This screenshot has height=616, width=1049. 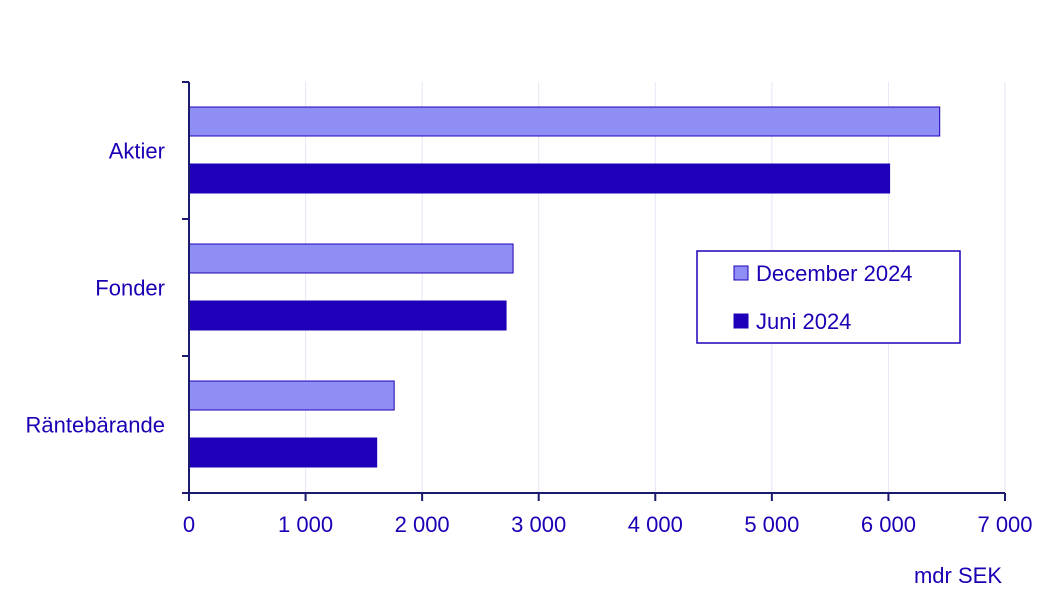 I want to click on bar-räntebärande-december-2024, so click(x=291, y=395).